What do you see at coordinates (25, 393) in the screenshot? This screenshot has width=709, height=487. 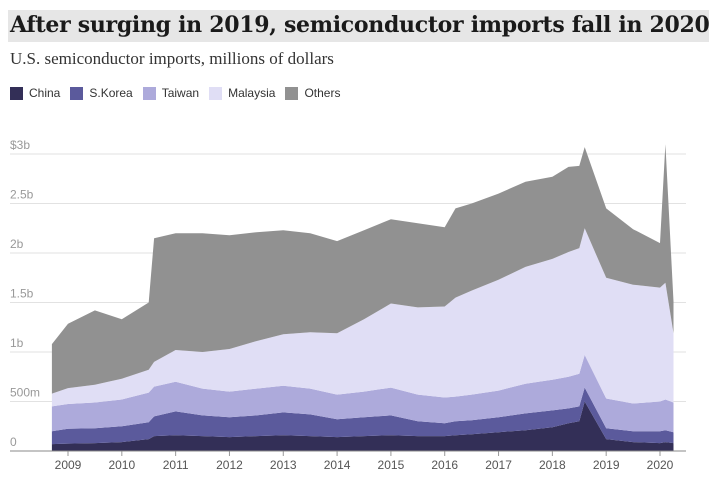 I see `y-tick-label: 500m` at bounding box center [25, 393].